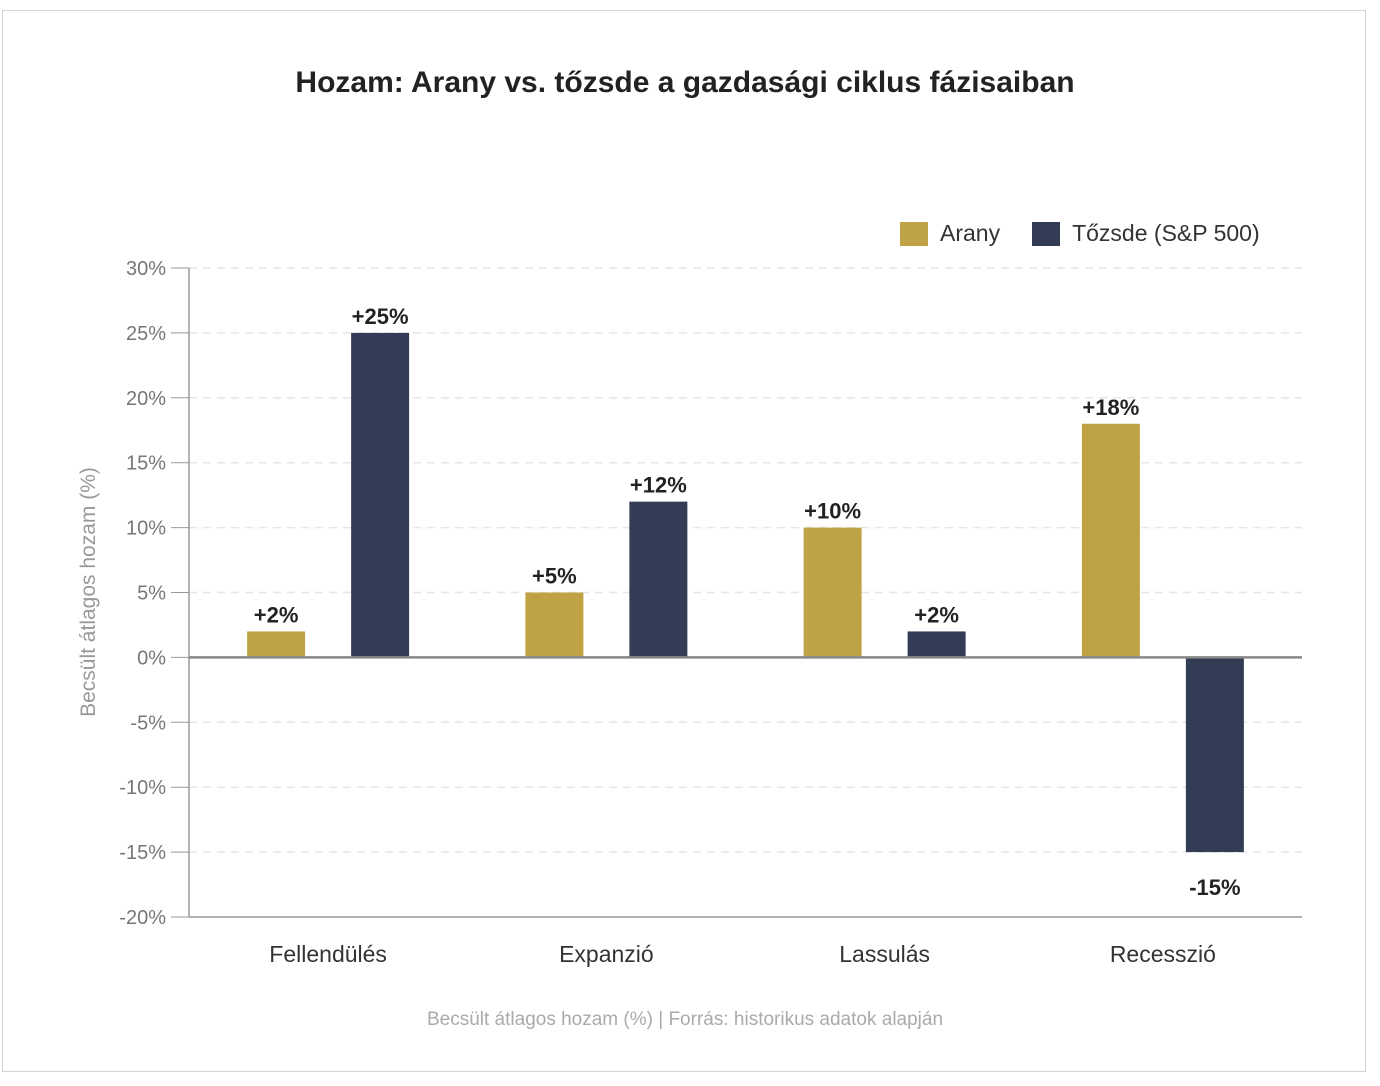  I want to click on y-axis-label: Becsült átlagos hozam (%), so click(88, 592).